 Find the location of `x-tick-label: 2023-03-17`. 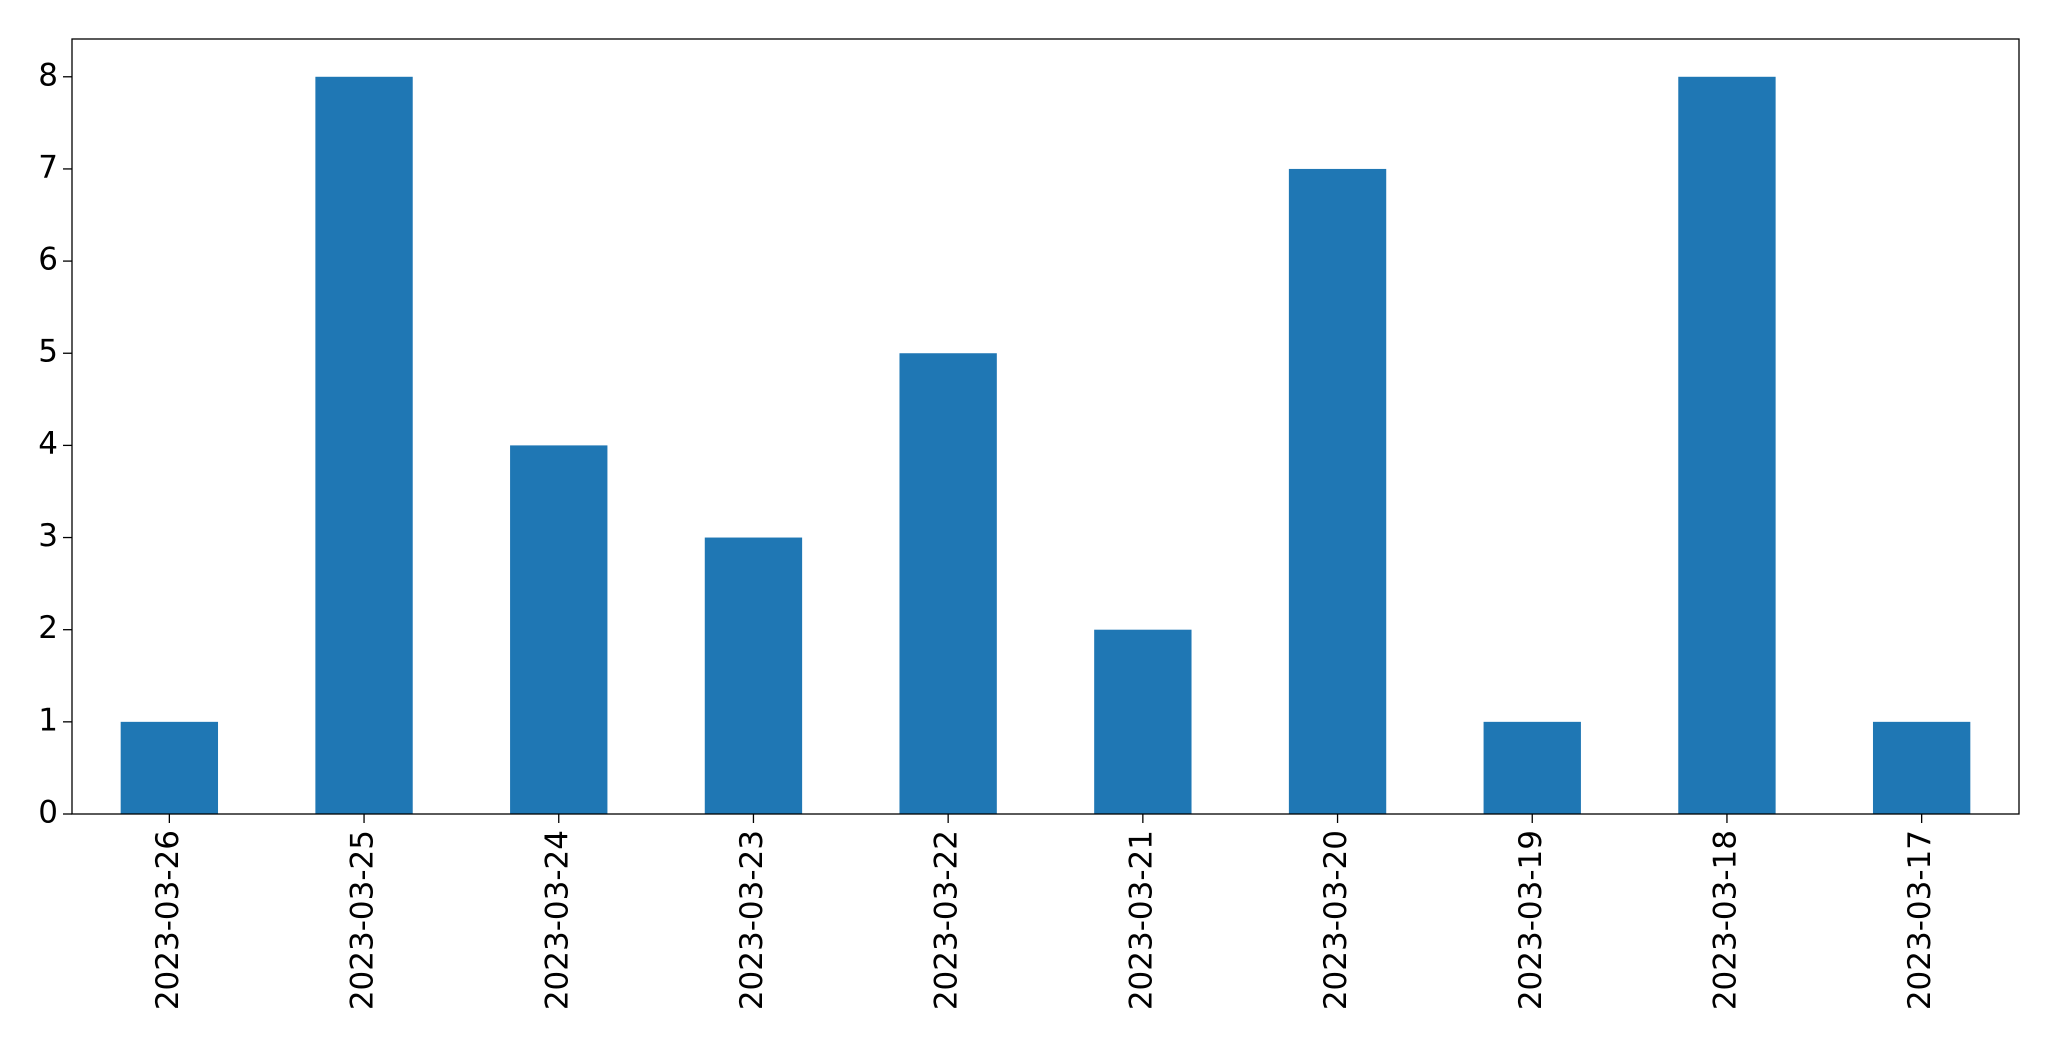

x-tick-label: 2023-03-17 is located at coordinates (1920, 920).